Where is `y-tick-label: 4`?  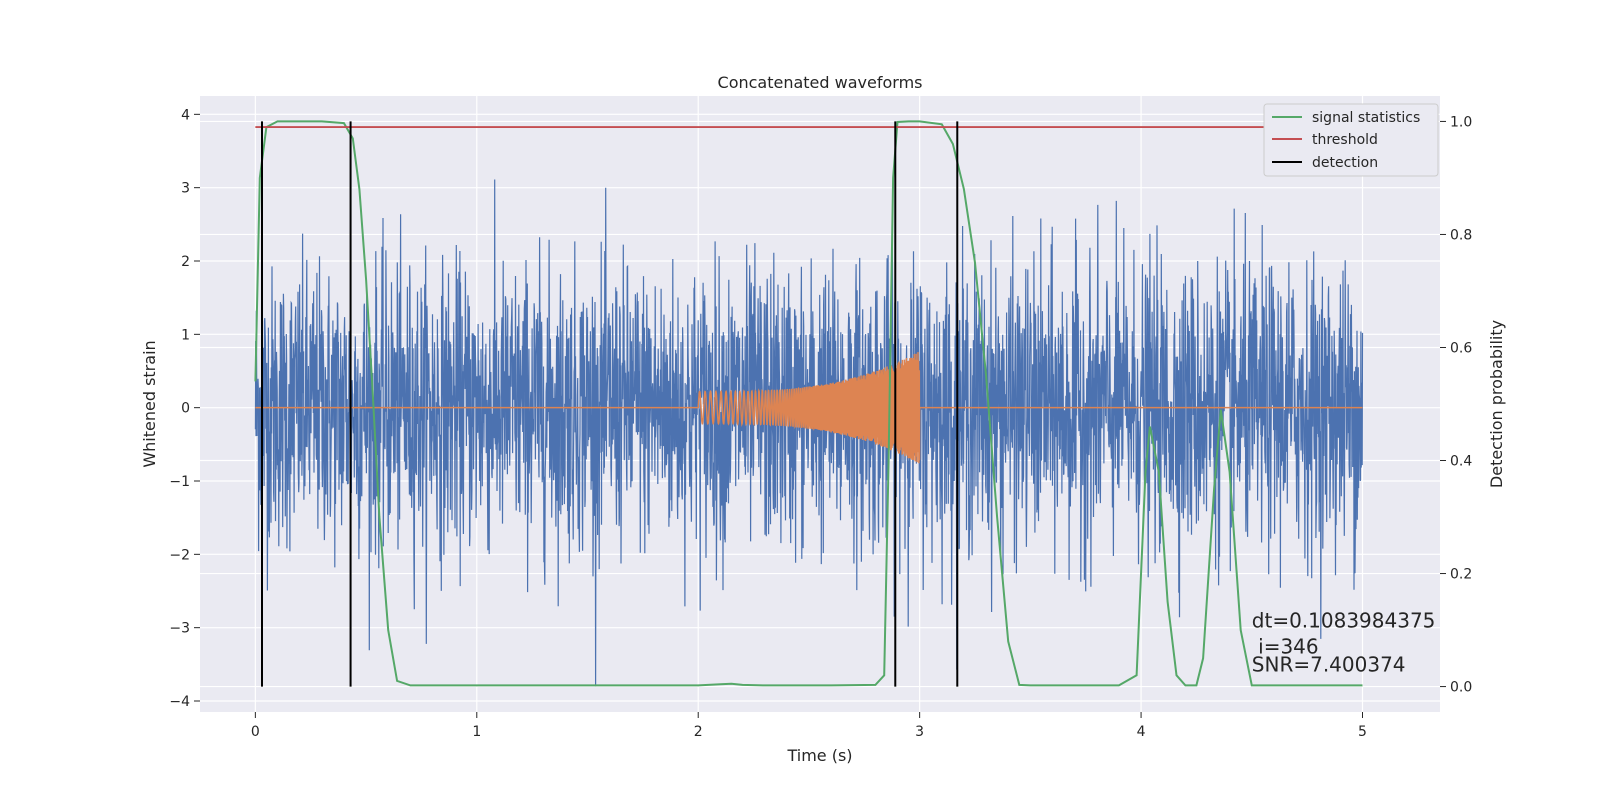 y-tick-label: 4 is located at coordinates (185, 115).